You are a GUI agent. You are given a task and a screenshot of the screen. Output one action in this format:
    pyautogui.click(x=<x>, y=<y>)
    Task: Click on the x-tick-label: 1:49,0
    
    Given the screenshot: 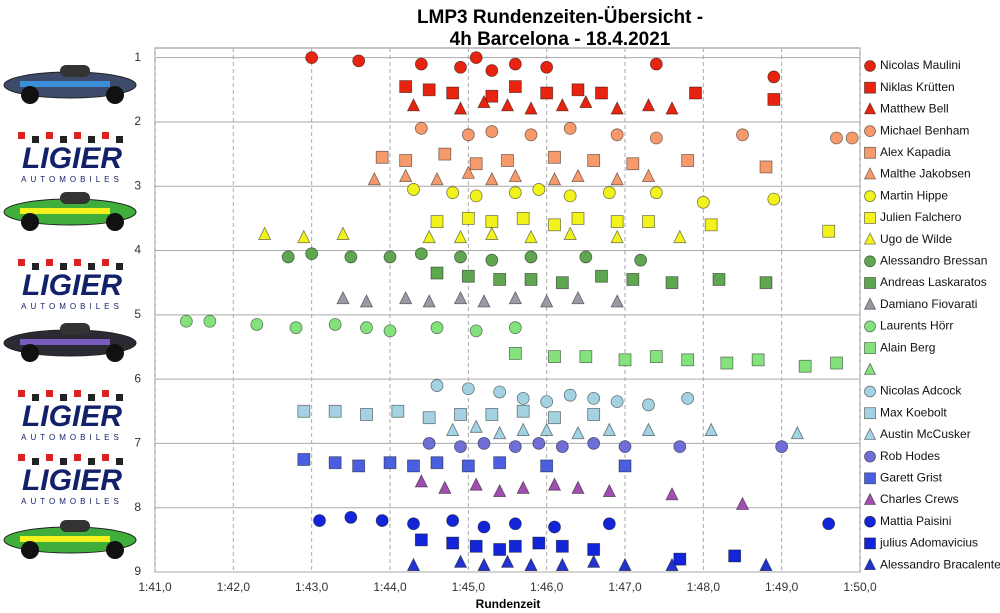 What is the action you would take?
    pyautogui.click(x=782, y=587)
    